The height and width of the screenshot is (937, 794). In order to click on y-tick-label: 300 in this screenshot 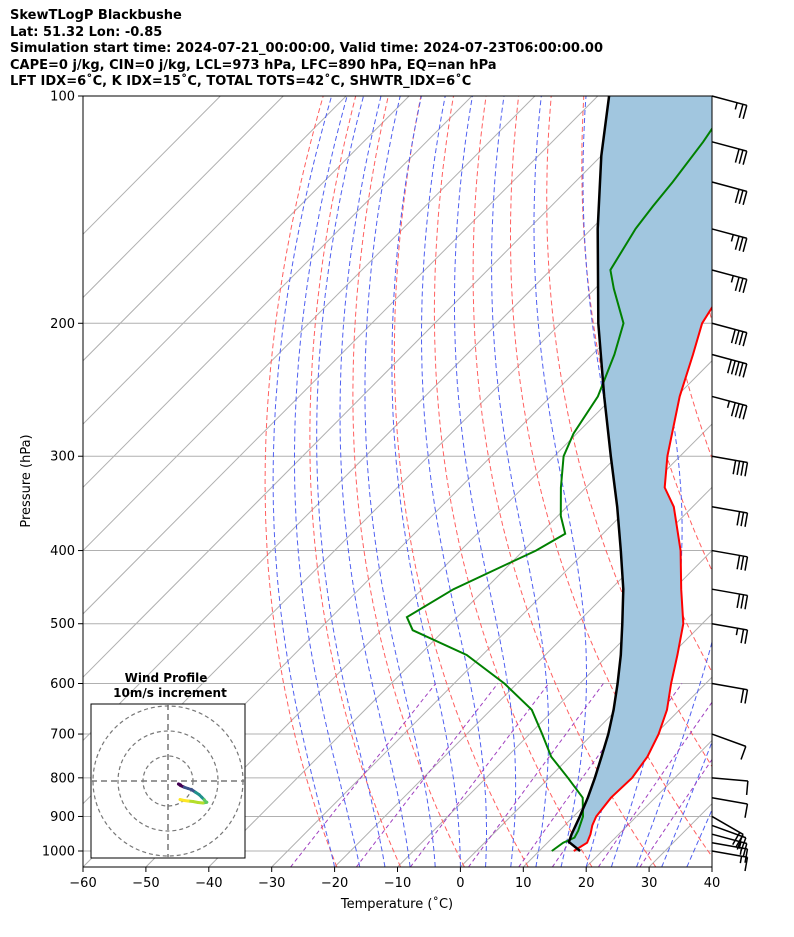, I will do `click(62, 457)`.